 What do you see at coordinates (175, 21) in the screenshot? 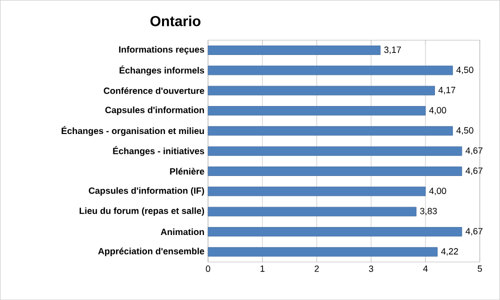
I see `chart-title: Ontario` at bounding box center [175, 21].